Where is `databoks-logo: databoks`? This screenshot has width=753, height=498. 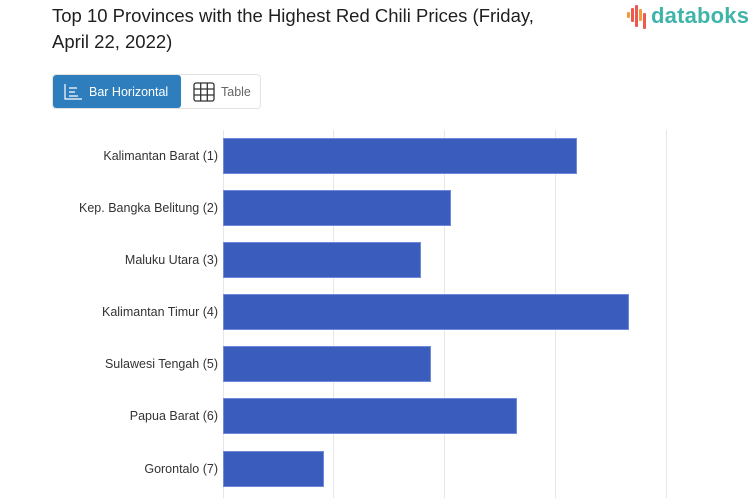 databoks-logo: databoks is located at coordinates (687, 16).